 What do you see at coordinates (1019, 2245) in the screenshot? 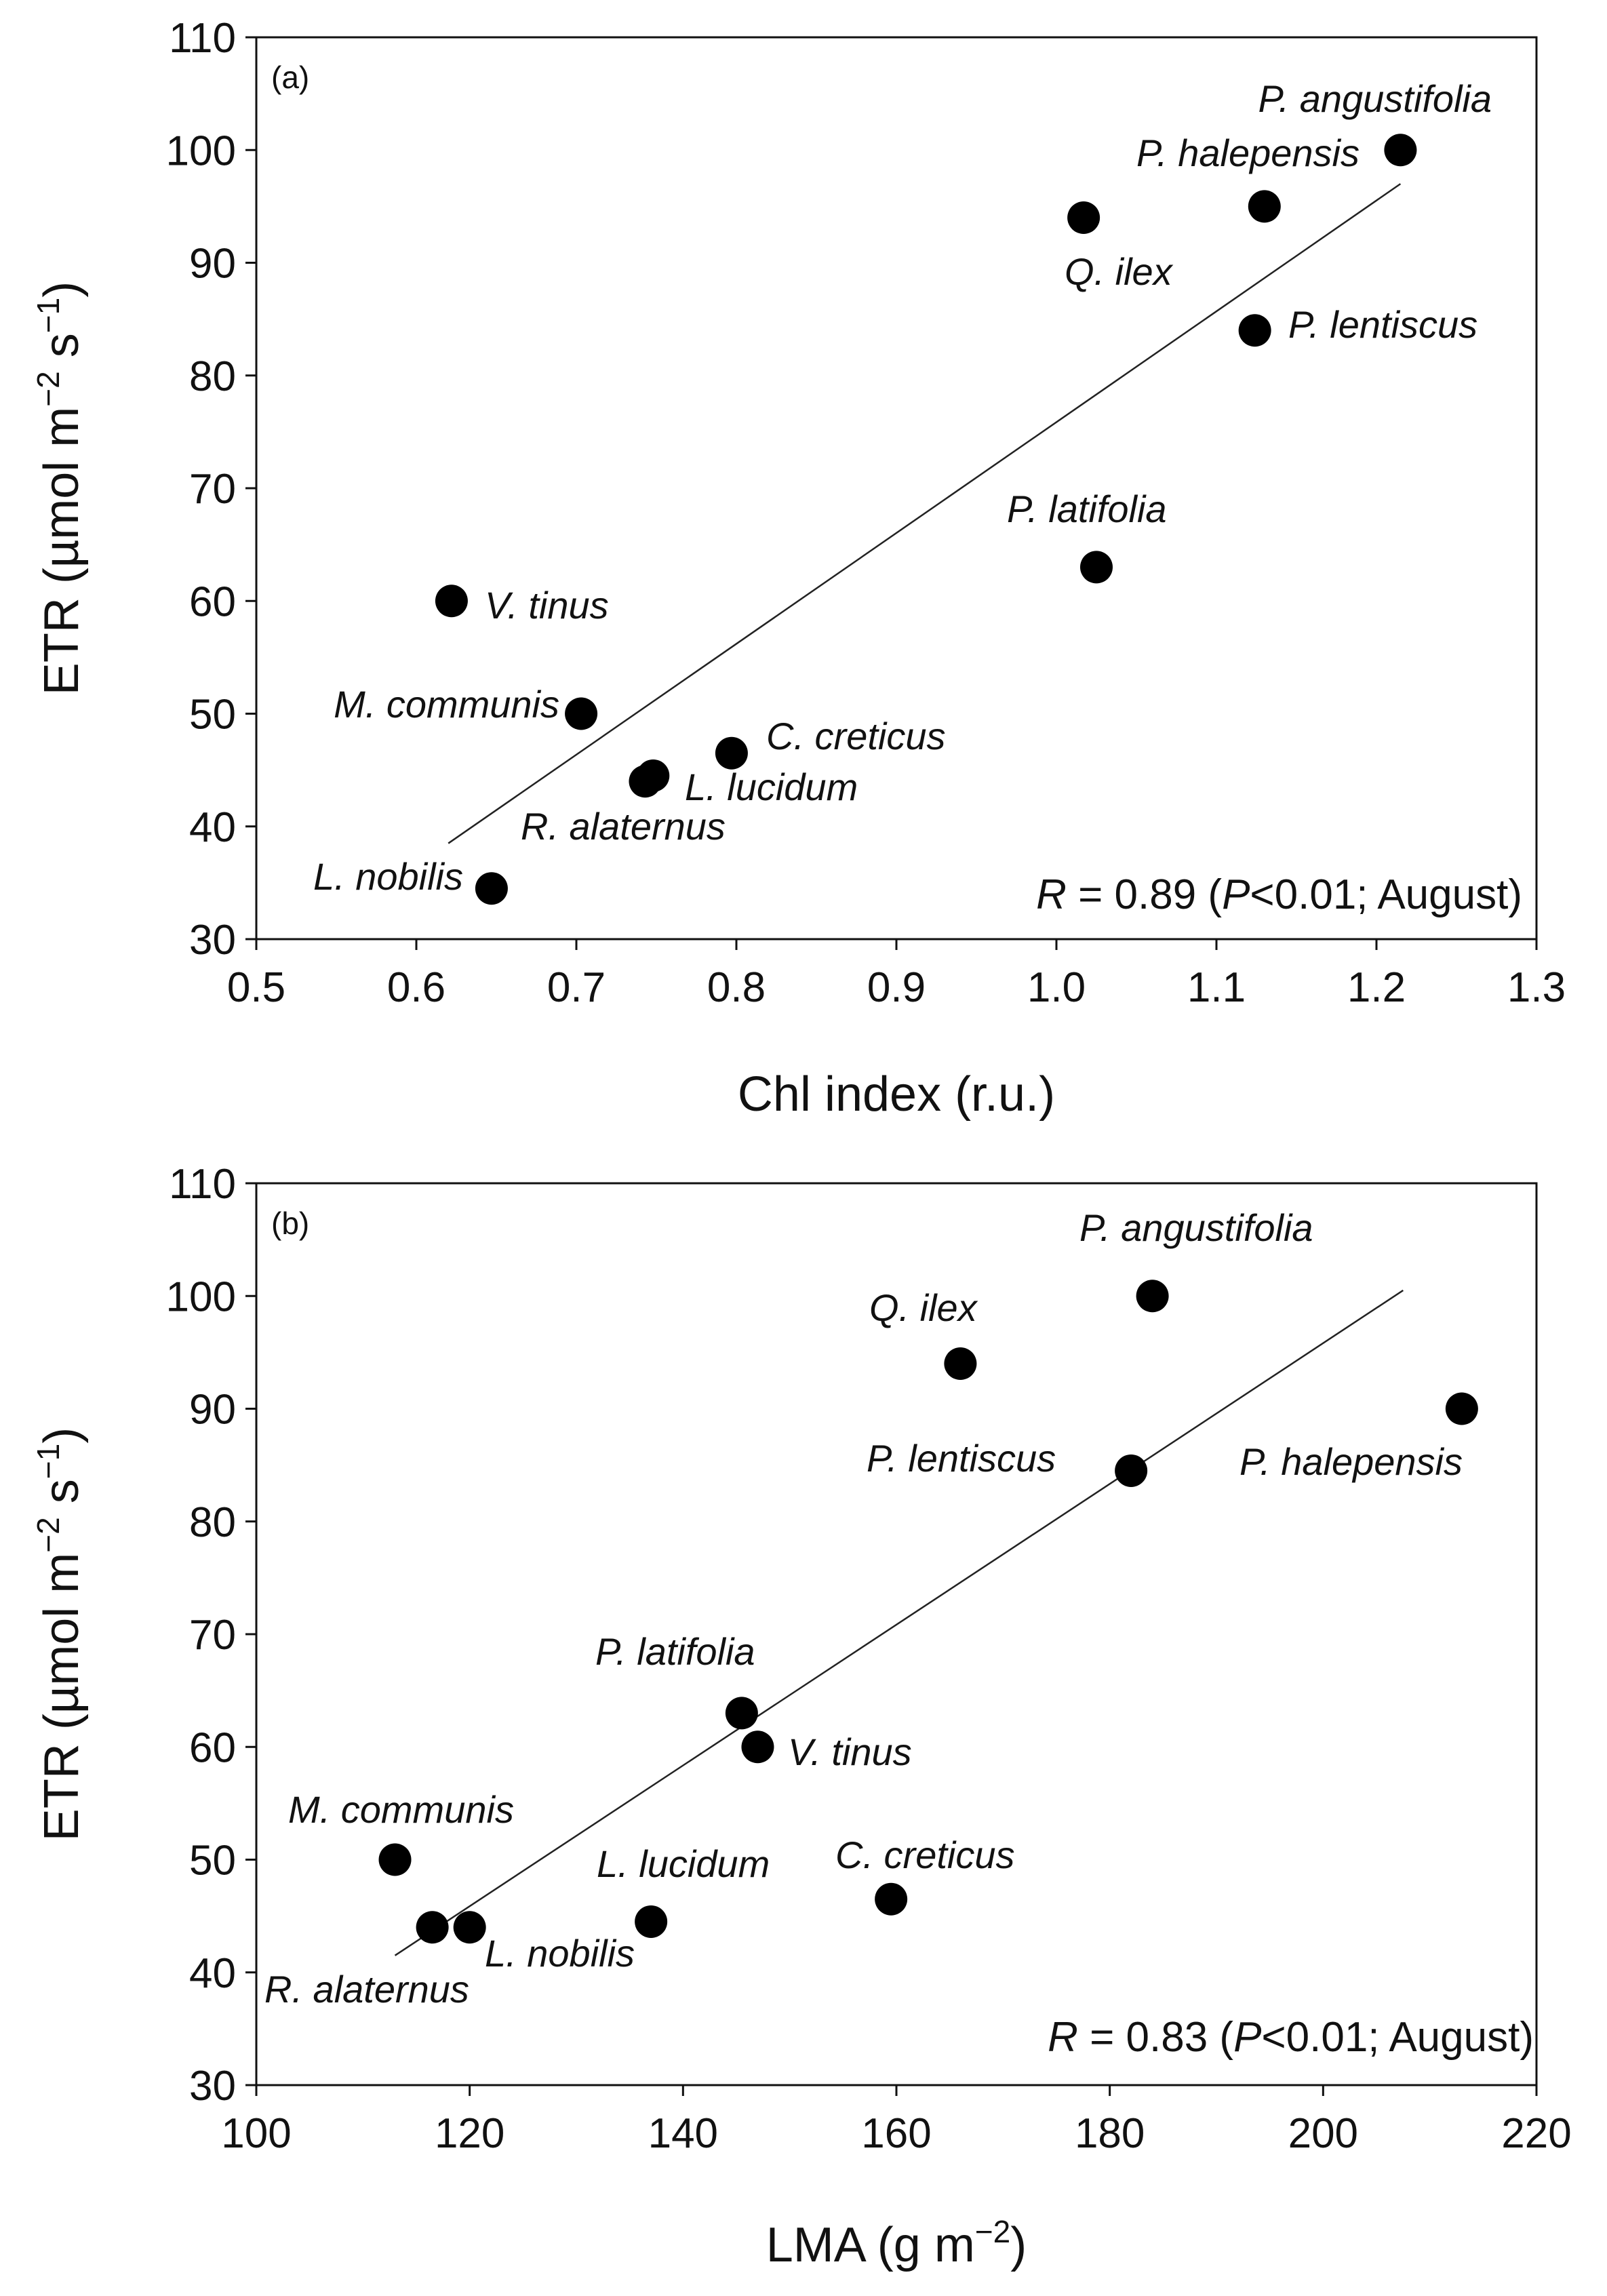
I see `panel-b-x-title-part: )` at bounding box center [1019, 2245].